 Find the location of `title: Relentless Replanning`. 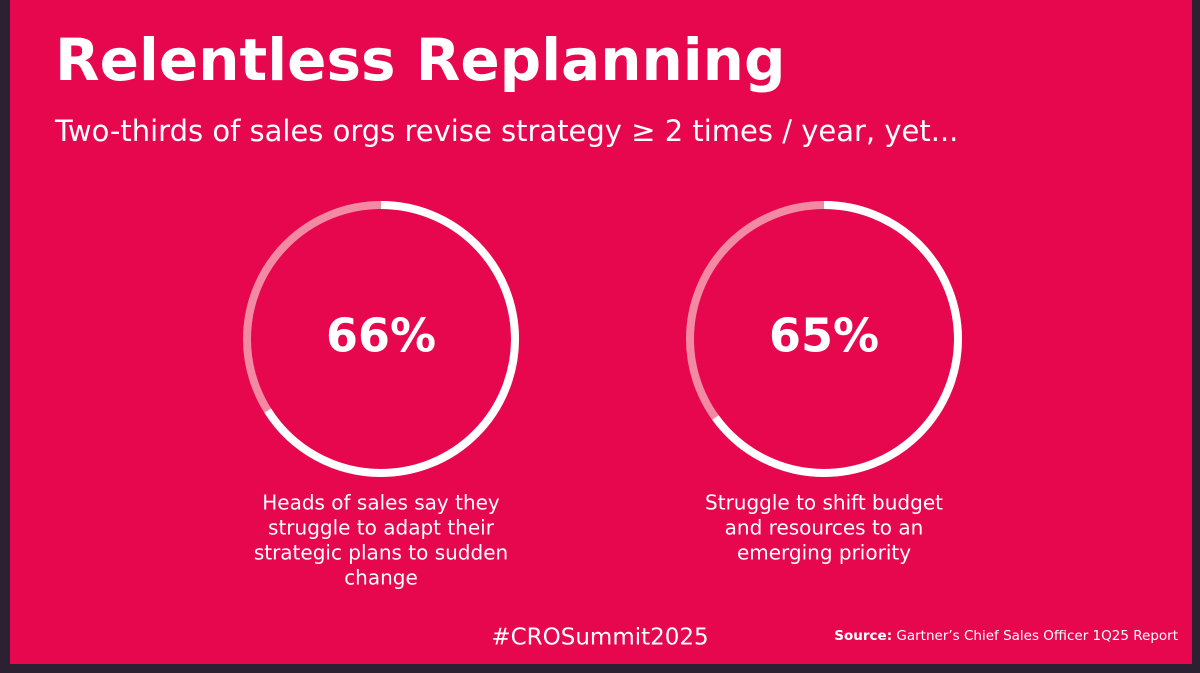

title: Relentless Replanning is located at coordinates (420, 60).